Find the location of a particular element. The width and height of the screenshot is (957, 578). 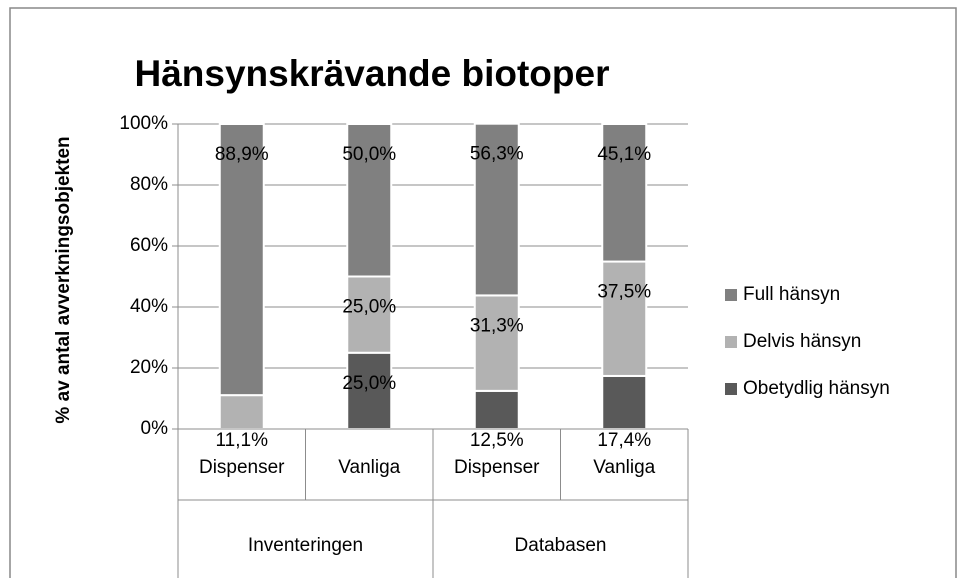

y-tick-label: 60% is located at coordinates (149, 245).